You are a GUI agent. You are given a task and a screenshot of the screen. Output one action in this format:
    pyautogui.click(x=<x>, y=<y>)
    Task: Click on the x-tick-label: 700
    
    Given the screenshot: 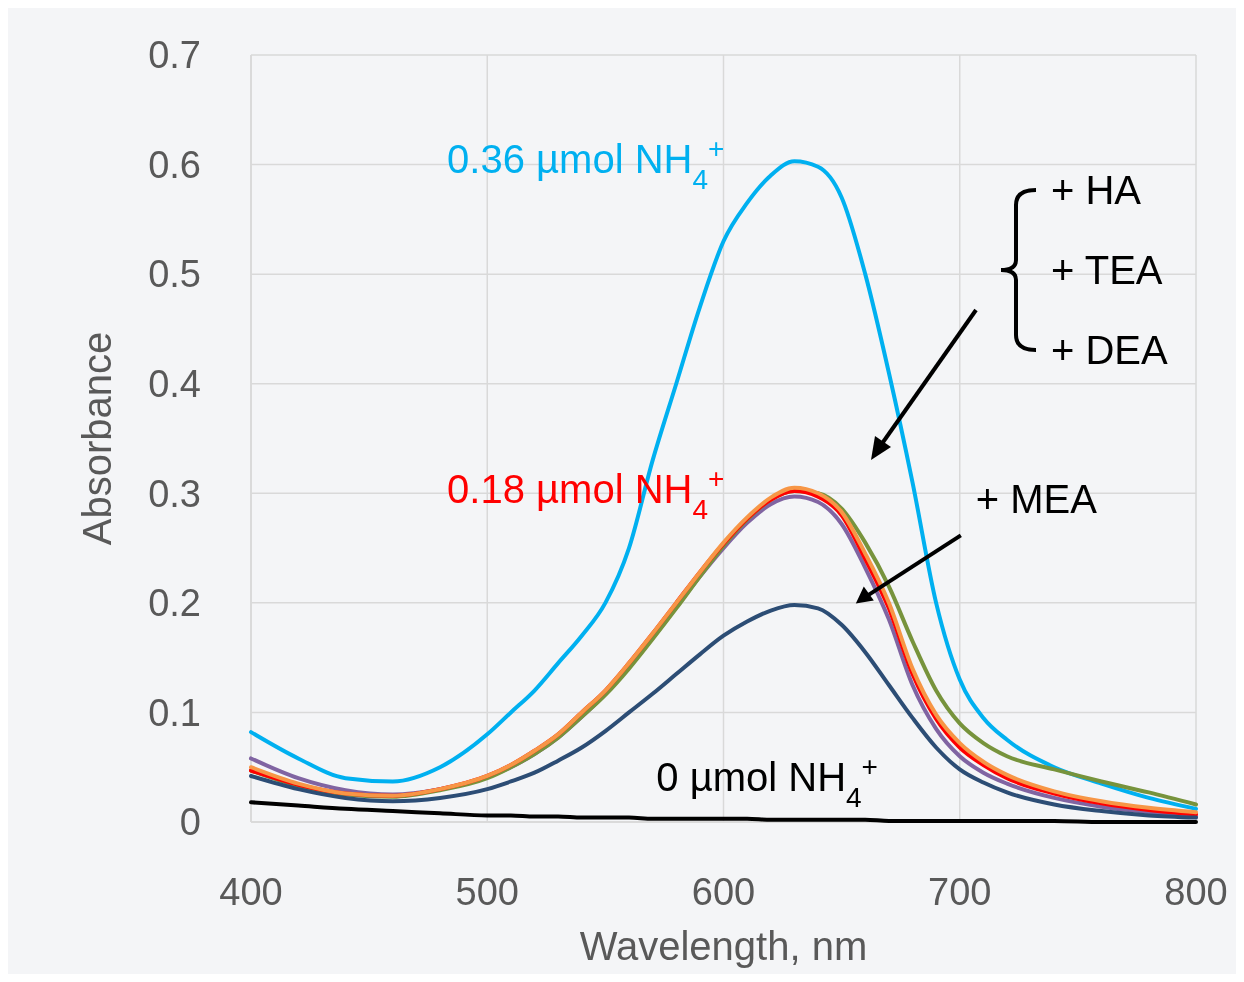 What is the action you would take?
    pyautogui.click(x=960, y=892)
    